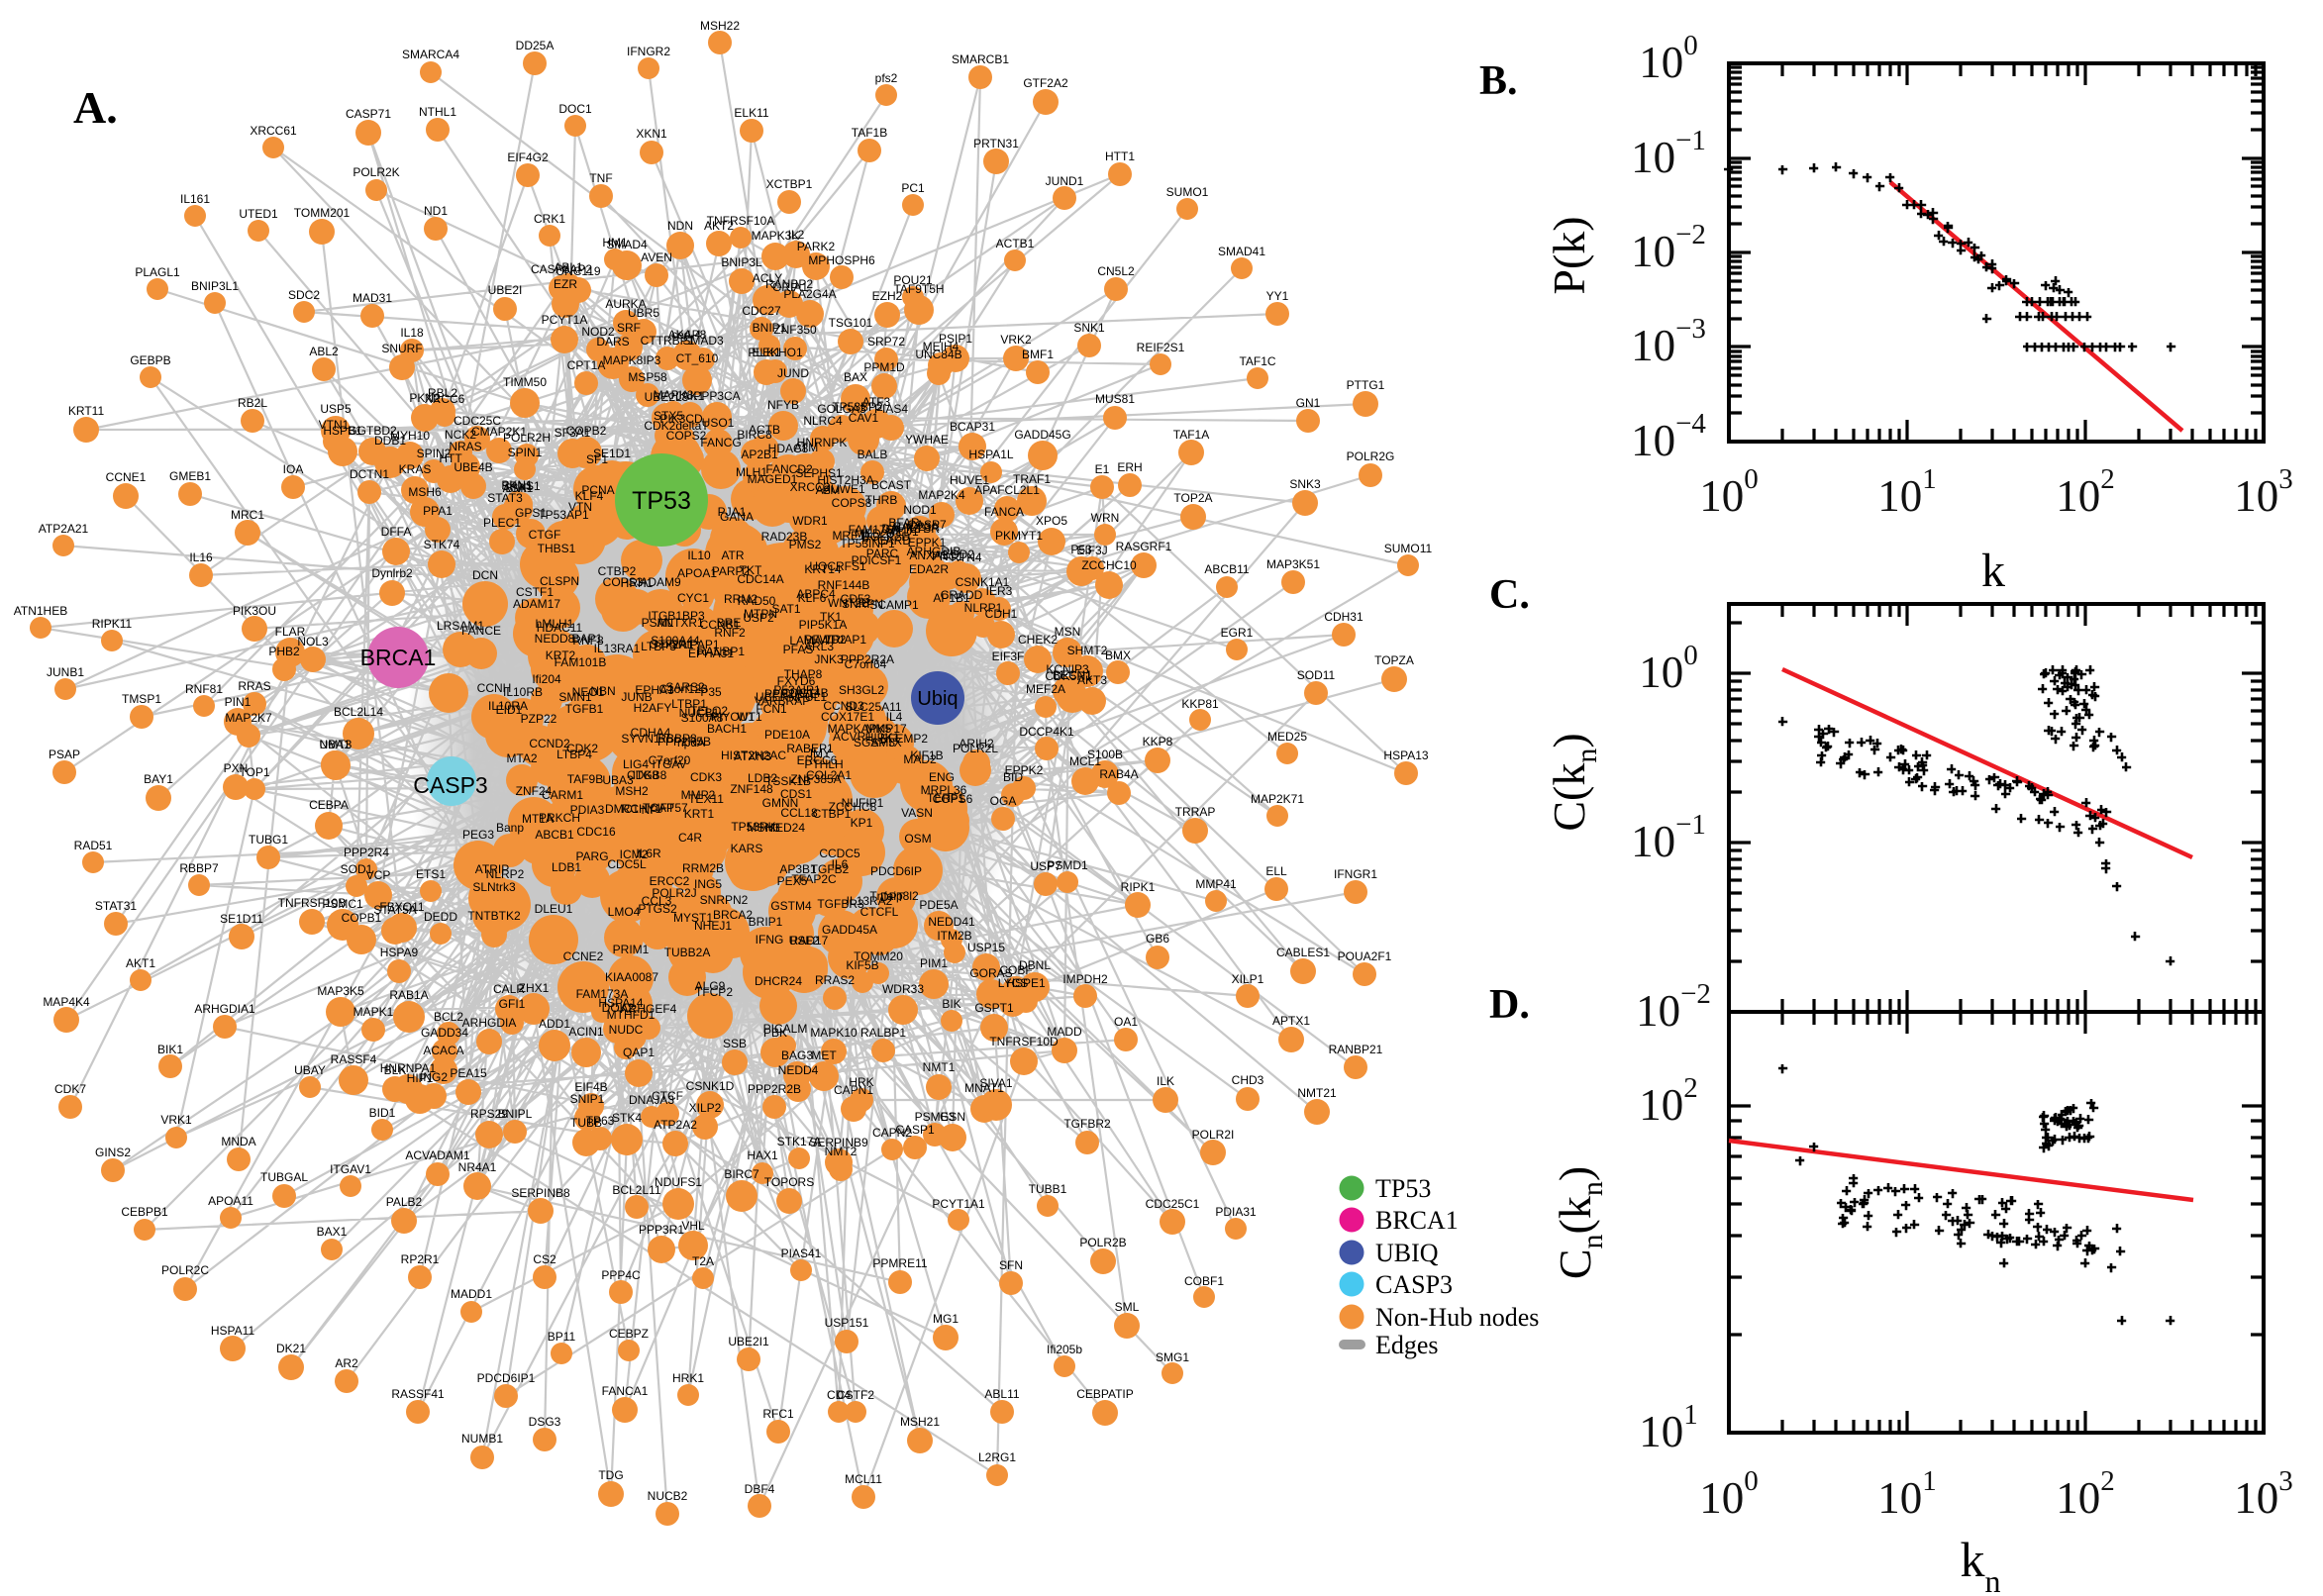 The height and width of the screenshot is (1596, 2323). I want to click on svg-text: HTT, so click(450, 458).